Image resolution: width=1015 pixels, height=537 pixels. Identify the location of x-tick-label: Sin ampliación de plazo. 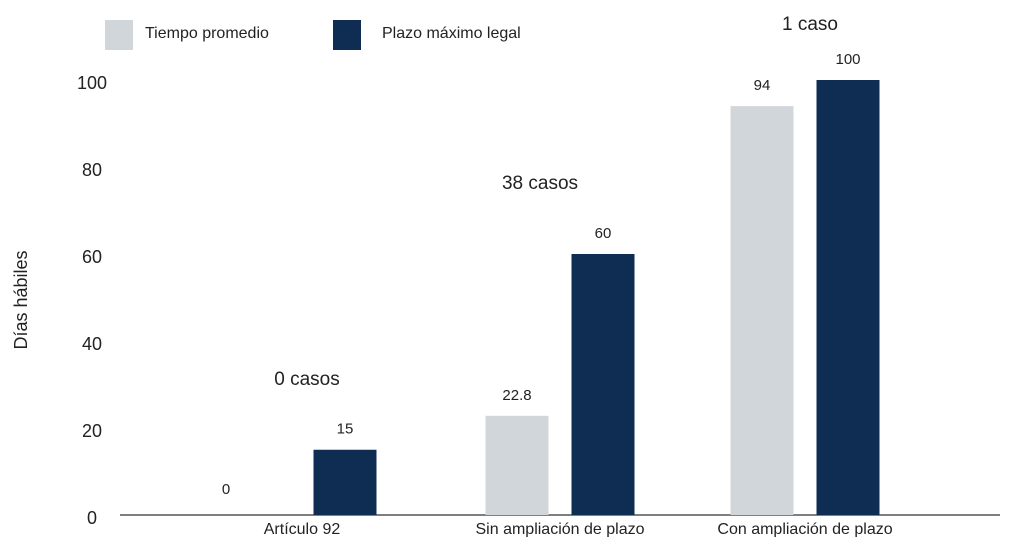
(560, 529).